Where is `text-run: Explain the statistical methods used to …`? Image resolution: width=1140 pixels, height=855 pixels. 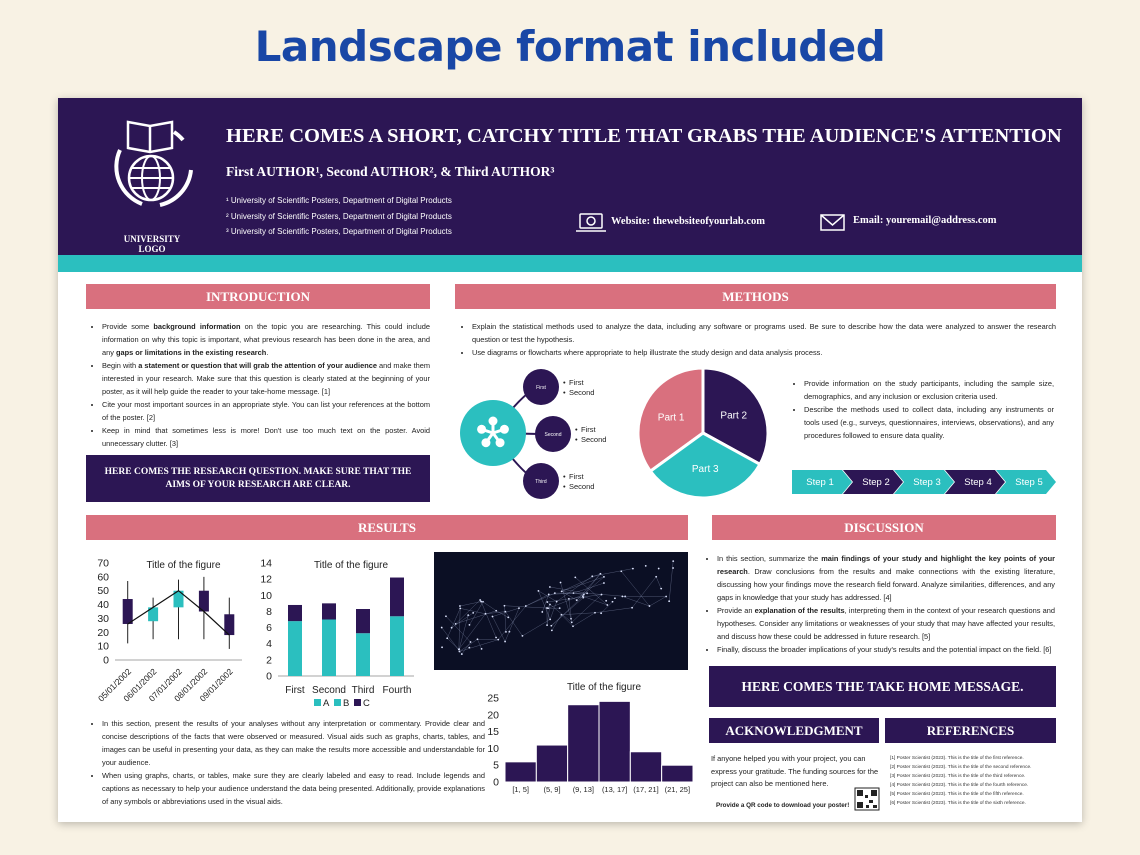 text-run: Explain the statistical methods used to … is located at coordinates (764, 333).